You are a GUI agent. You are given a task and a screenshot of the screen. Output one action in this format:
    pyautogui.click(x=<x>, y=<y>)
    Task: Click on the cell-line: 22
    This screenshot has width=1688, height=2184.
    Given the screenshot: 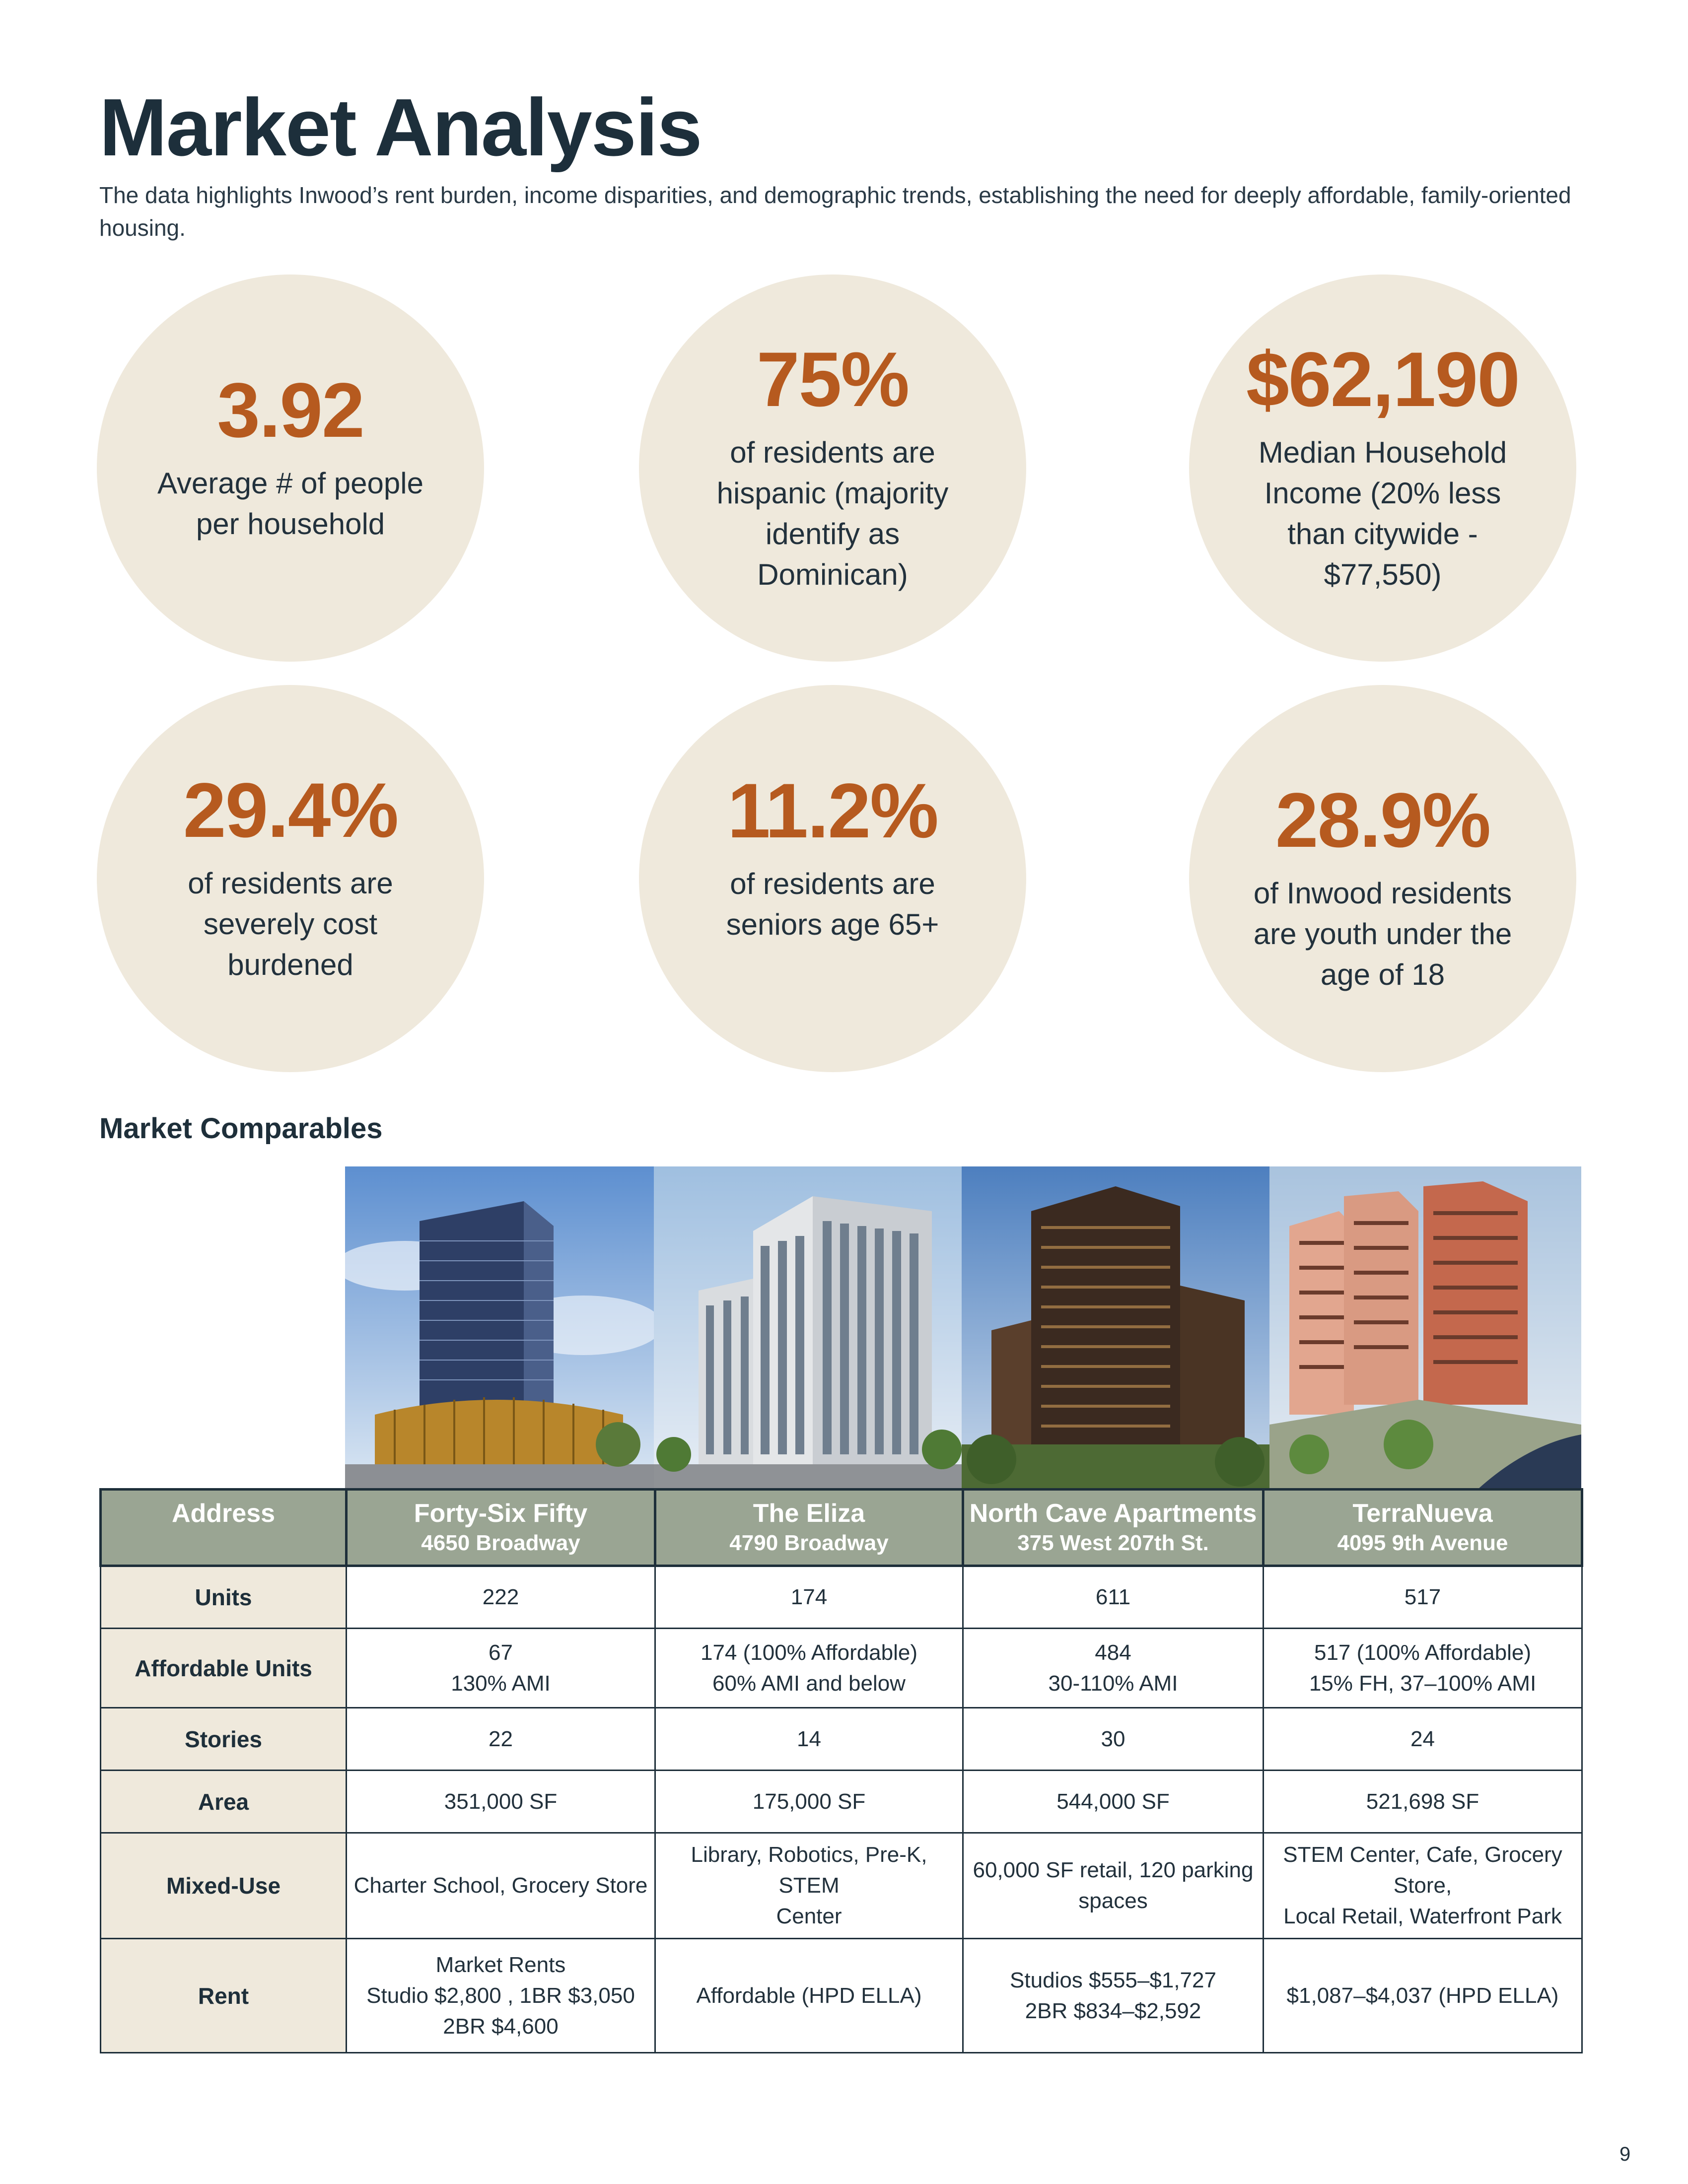 What is the action you would take?
    pyautogui.click(x=501, y=1738)
    